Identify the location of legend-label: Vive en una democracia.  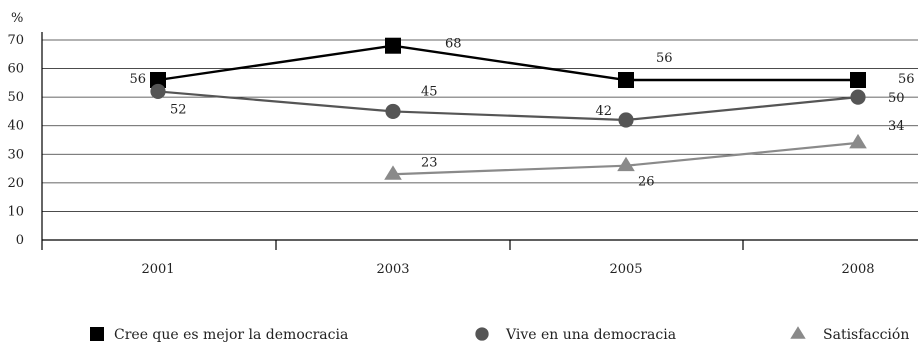
(590, 335).